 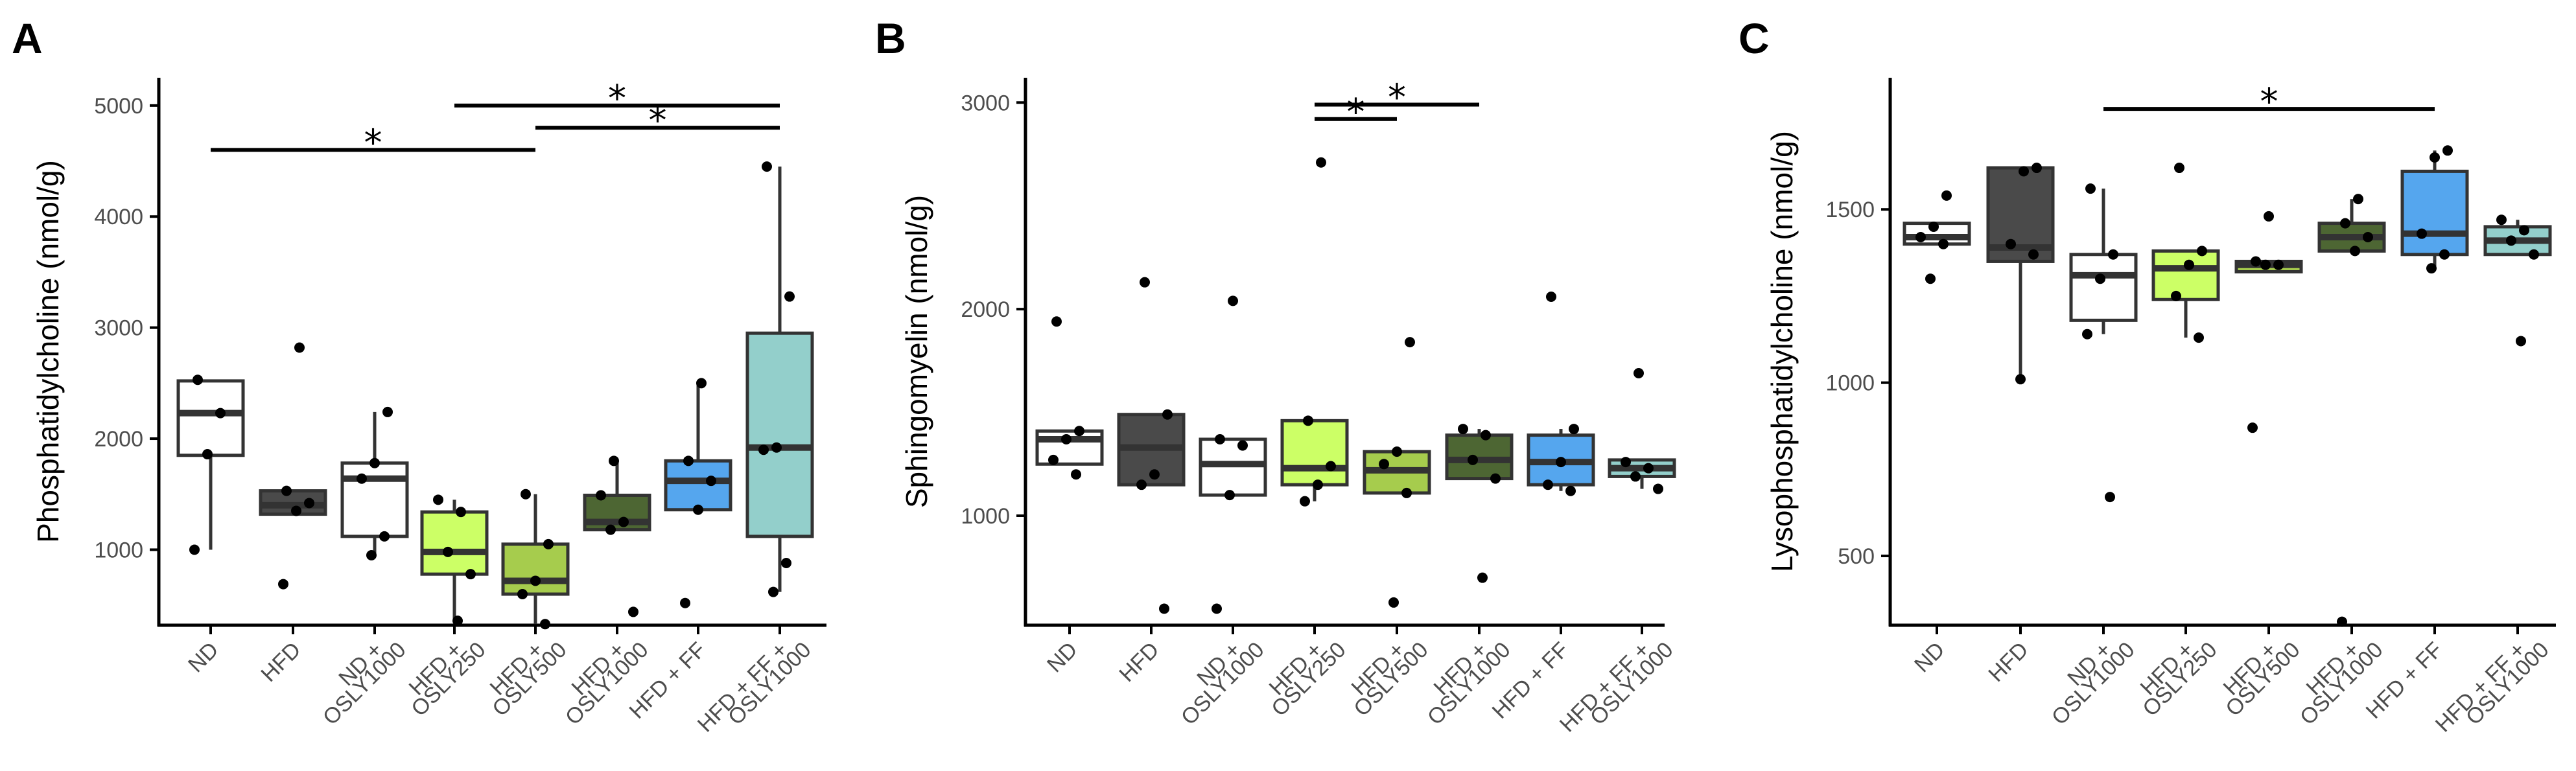 I want to click on box-group: ND +OSLY1000, so click(x=364, y=568).